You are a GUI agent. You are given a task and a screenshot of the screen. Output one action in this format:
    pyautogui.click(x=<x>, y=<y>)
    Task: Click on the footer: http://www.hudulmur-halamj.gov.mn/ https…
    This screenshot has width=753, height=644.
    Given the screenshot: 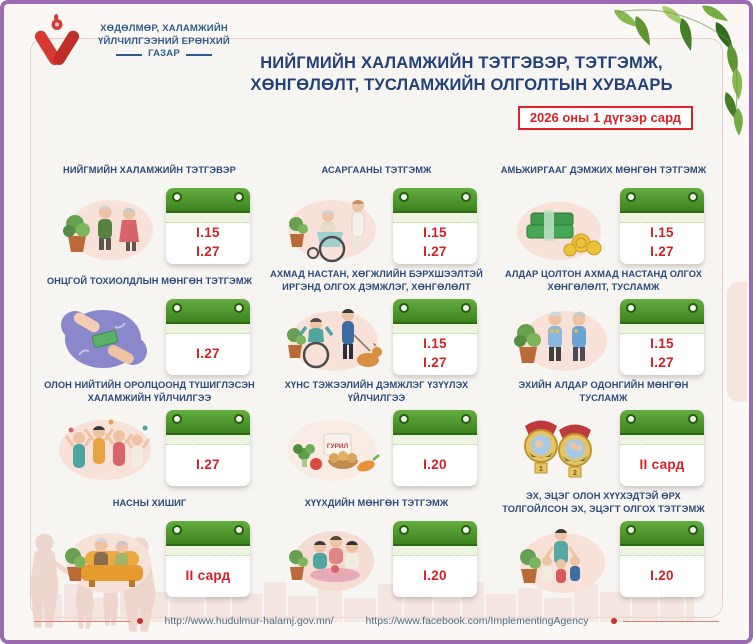 What is the action you would take?
    pyautogui.click(x=376, y=621)
    